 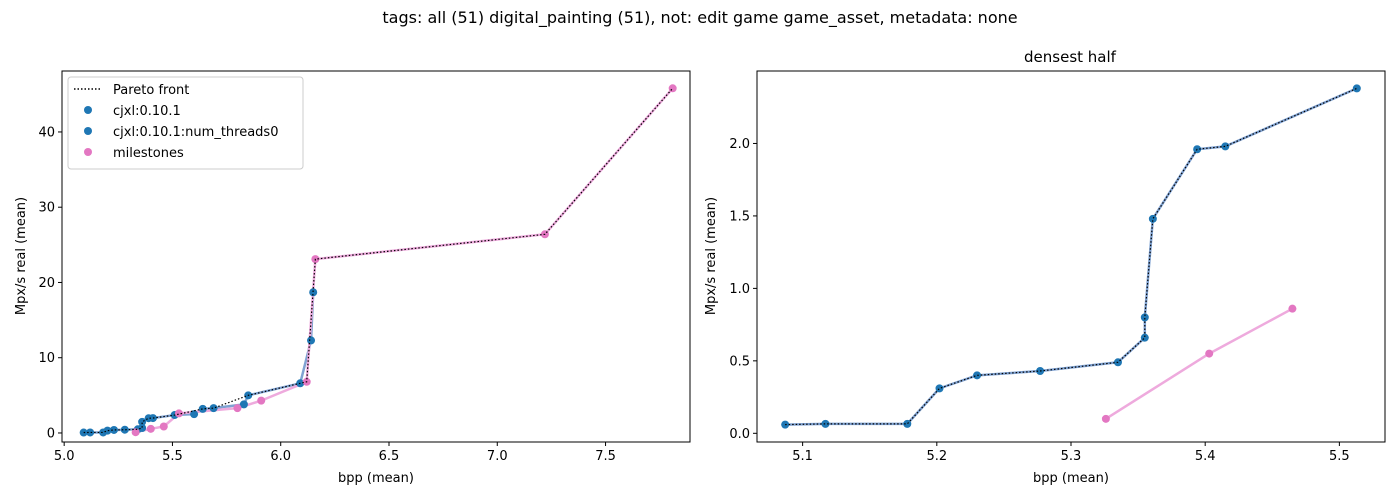 What do you see at coordinates (739, 434) in the screenshot?
I see `right-y-tick-label: 0.0` at bounding box center [739, 434].